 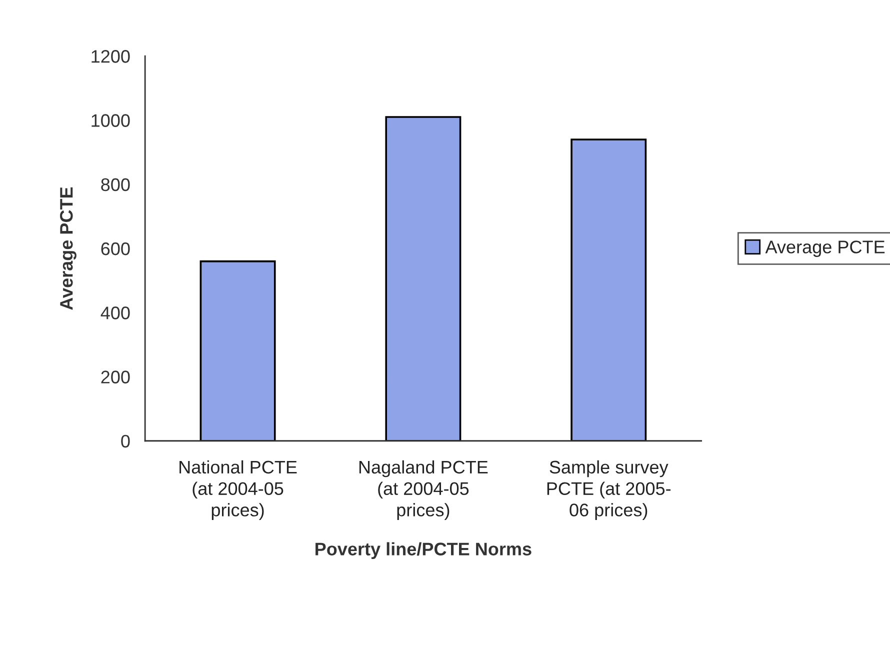 What do you see at coordinates (111, 56) in the screenshot?
I see `y-tick-label: 1200` at bounding box center [111, 56].